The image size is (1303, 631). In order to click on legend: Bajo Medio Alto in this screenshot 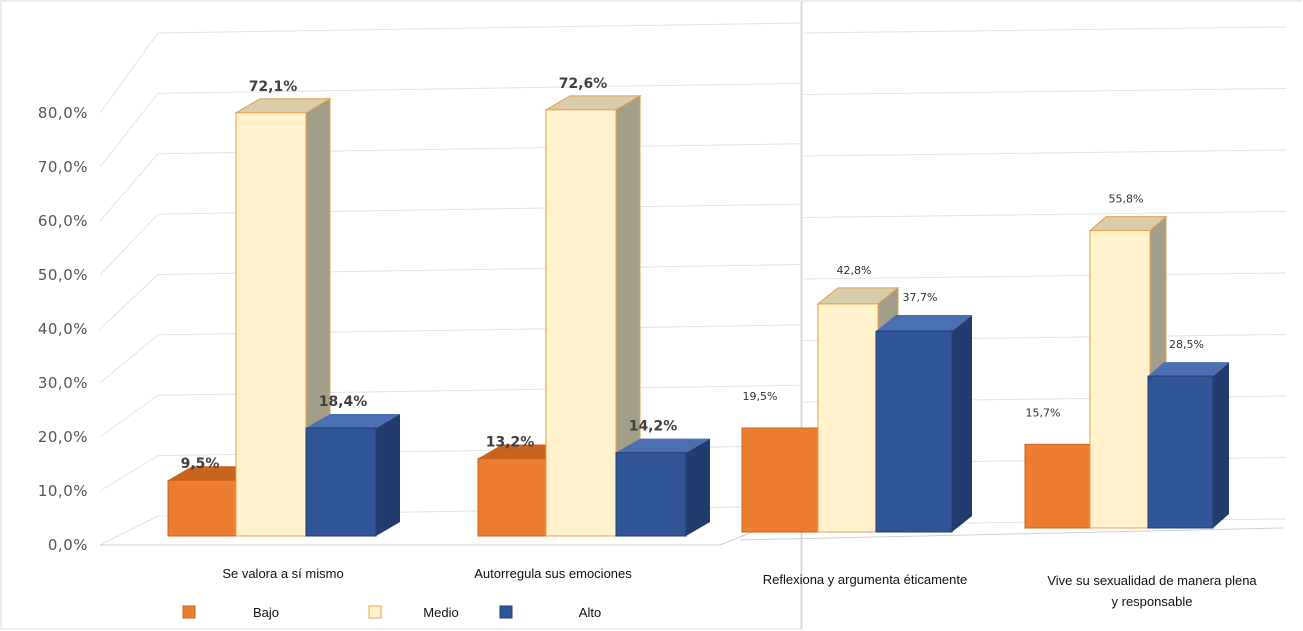, I will do `click(391, 612)`.